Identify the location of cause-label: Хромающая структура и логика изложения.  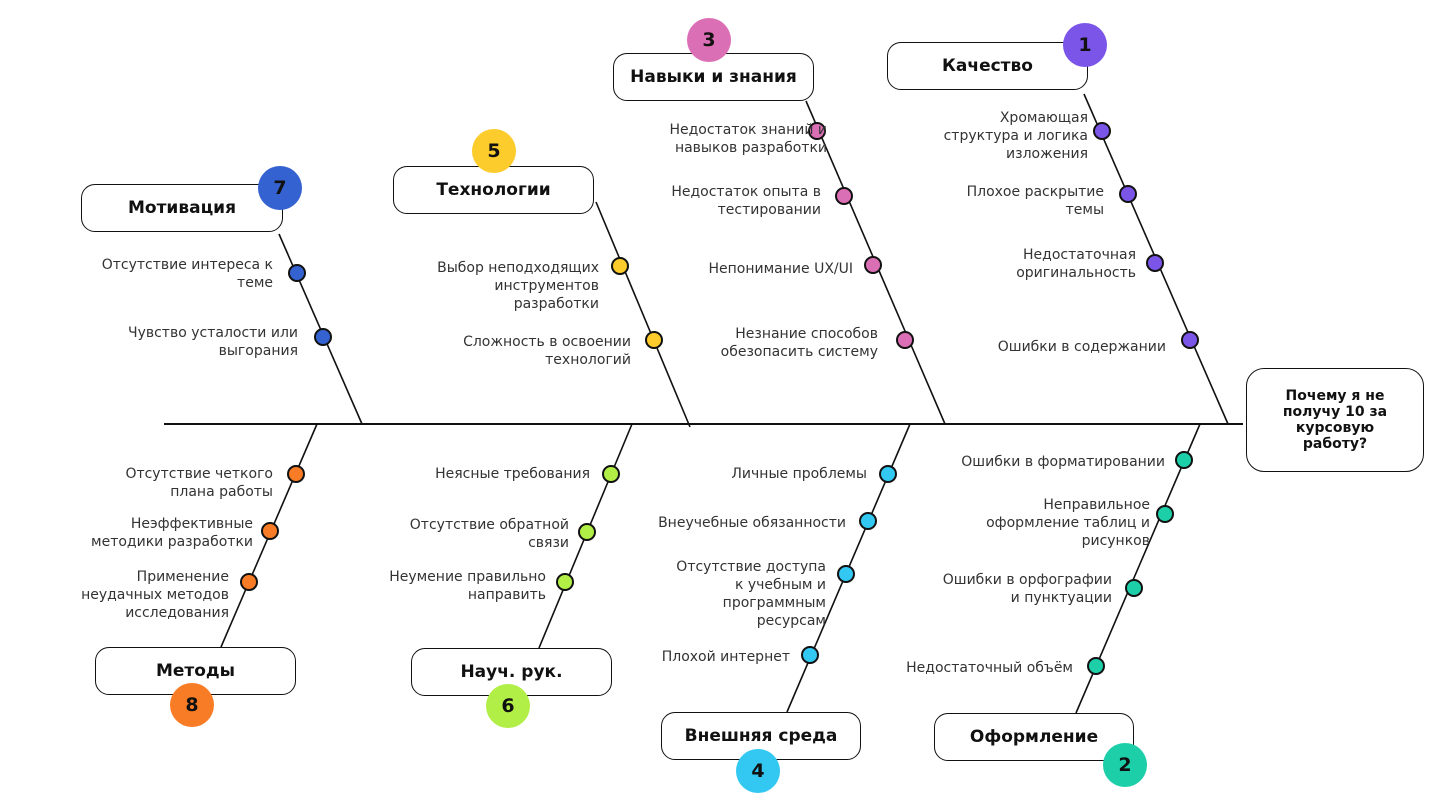
(1015, 136).